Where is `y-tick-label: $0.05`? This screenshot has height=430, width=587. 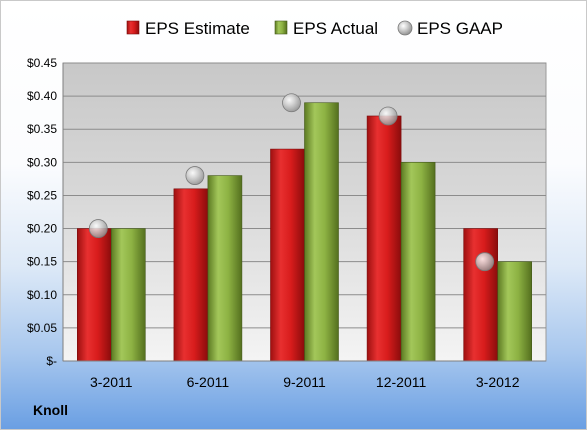
y-tick-label: $0.05 is located at coordinates (42, 328).